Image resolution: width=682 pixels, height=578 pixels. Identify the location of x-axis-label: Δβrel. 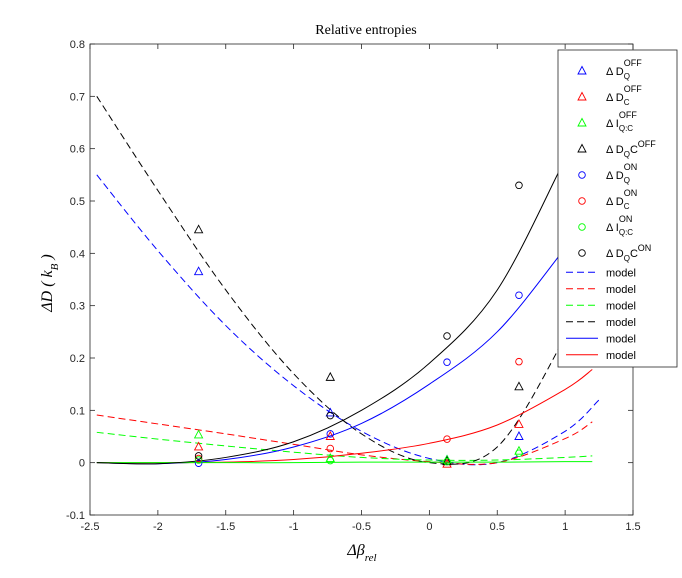
(361, 553).